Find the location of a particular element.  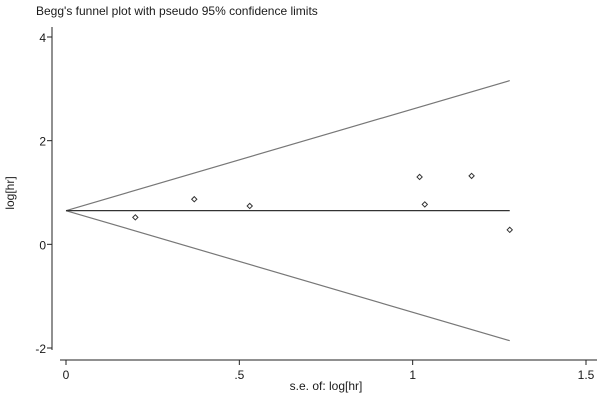

y-tick-label: -2 is located at coordinates (40, 349).